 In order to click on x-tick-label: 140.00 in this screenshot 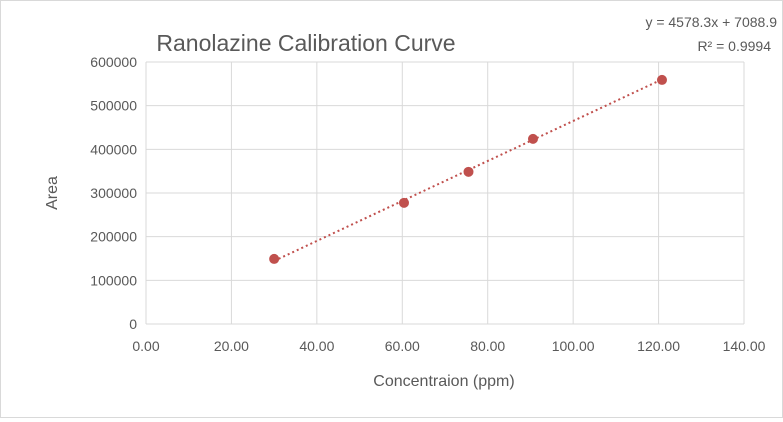, I will do `click(744, 346)`.